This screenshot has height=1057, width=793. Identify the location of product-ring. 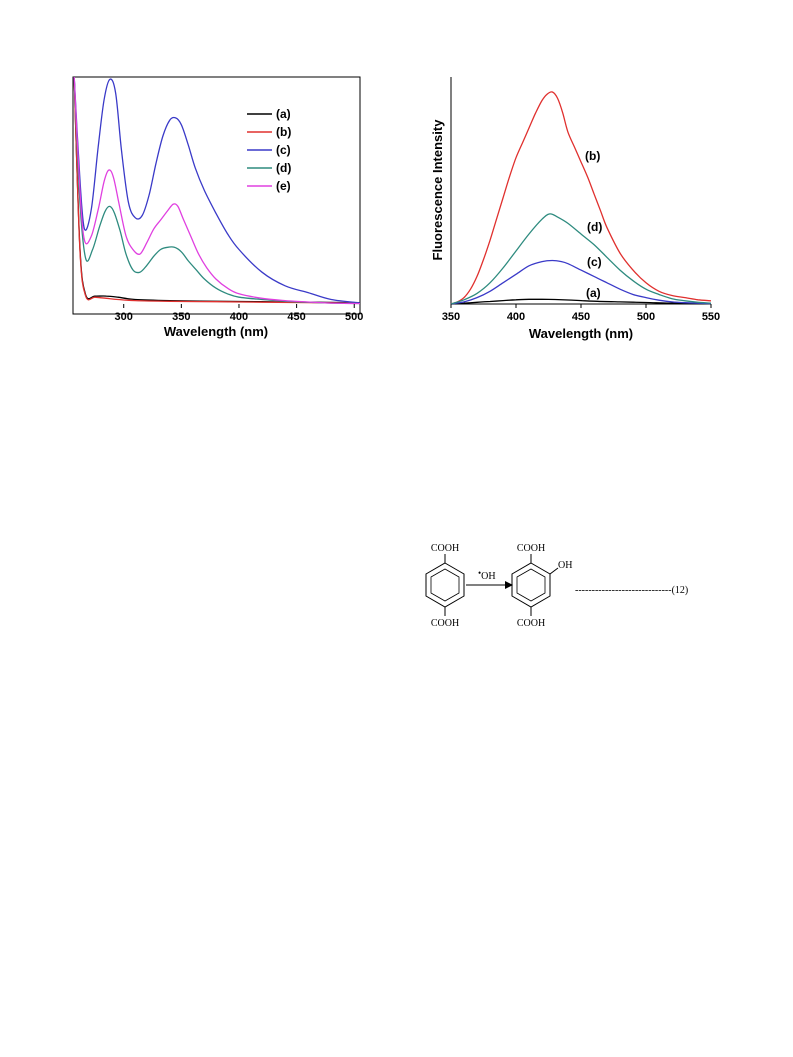
(531, 585).